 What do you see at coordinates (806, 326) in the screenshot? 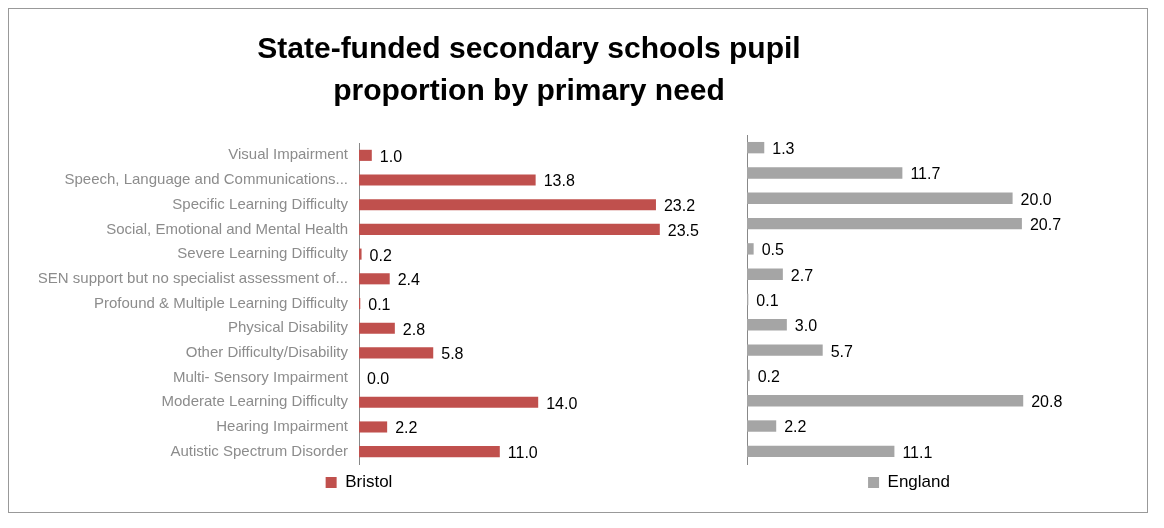
I see `data-label: 3.0` at bounding box center [806, 326].